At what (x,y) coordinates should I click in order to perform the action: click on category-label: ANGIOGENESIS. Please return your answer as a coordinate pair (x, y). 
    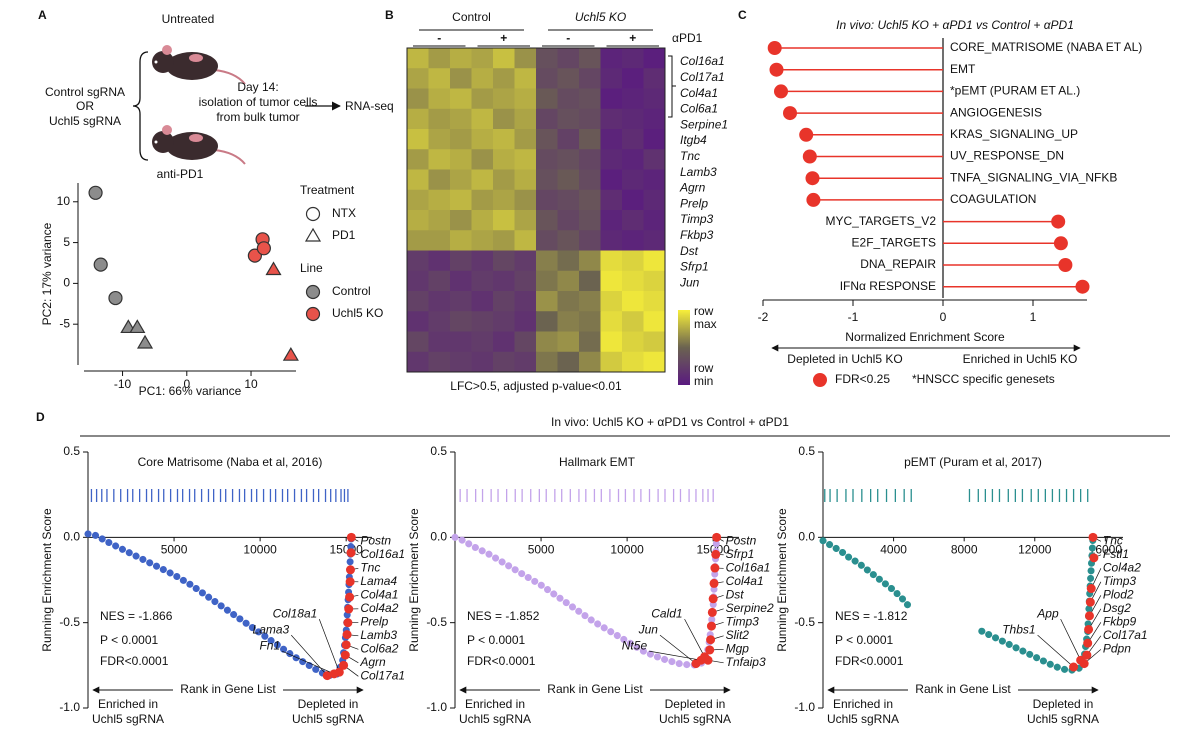
    Looking at the image, I should click on (996, 112).